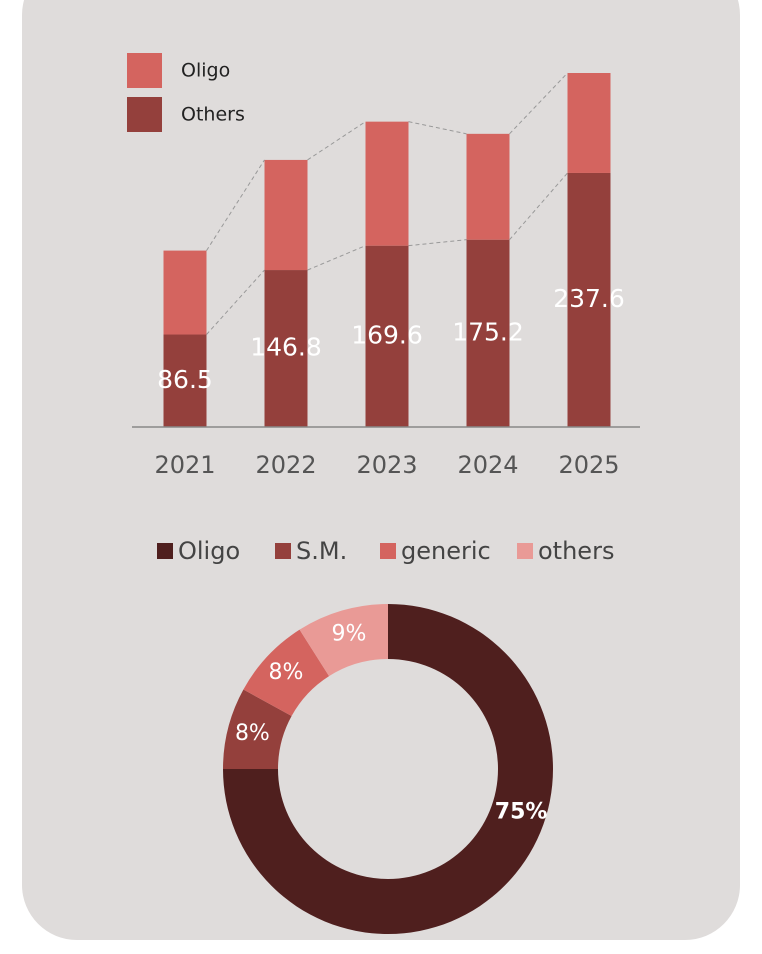  Describe the element at coordinates (588, 465) in the screenshot. I see `x-tick-label: 2025` at that location.